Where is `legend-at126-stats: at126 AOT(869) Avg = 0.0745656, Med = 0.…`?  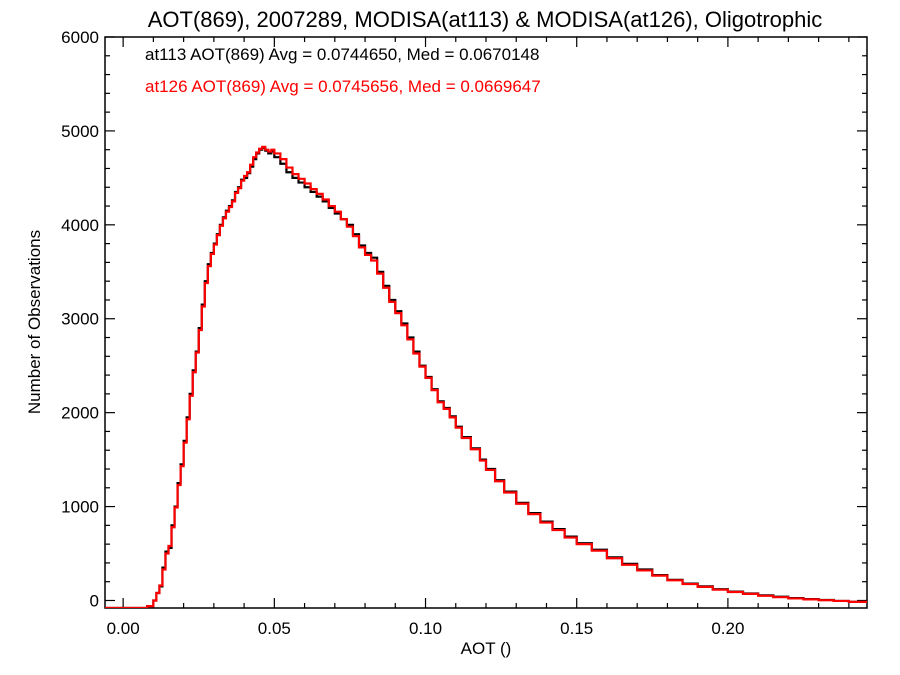
legend-at126-stats: at126 AOT(869) Avg = 0.0745656, Med = 0.… is located at coordinates (343, 86).